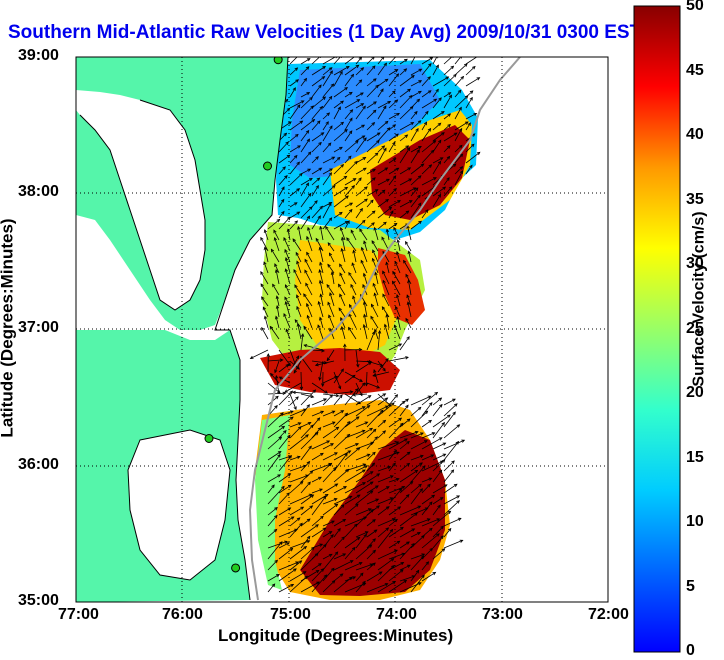 The width and height of the screenshot is (724, 660). Describe the element at coordinates (657, 329) in the screenshot. I see `colorbar` at that location.